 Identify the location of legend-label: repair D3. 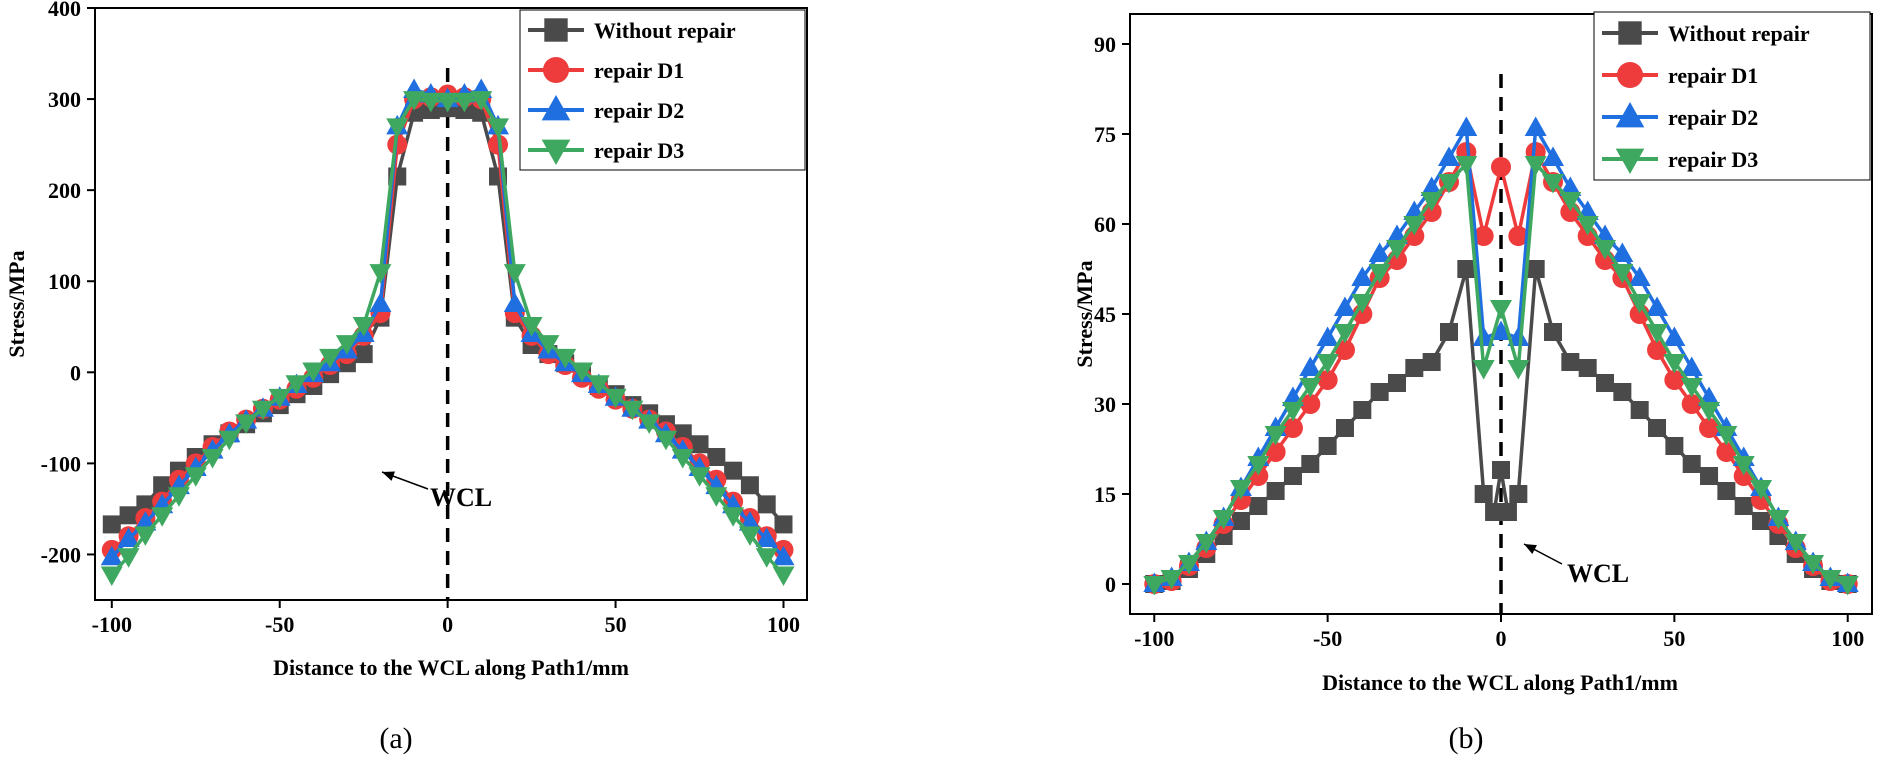
(1713, 159).